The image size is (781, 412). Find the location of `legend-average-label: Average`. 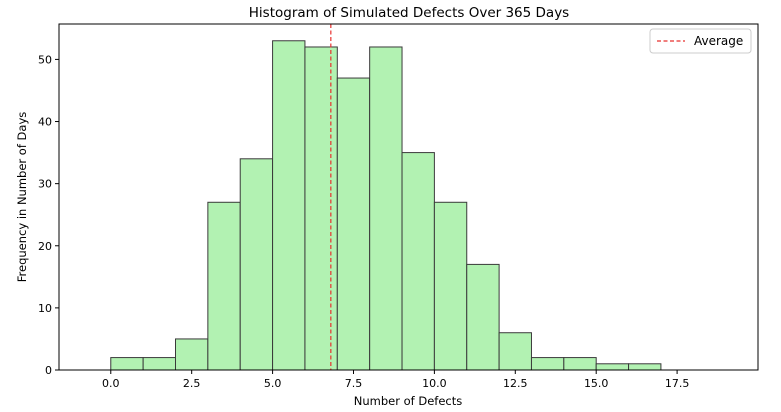

legend-average-label: Average is located at coordinates (718, 41).